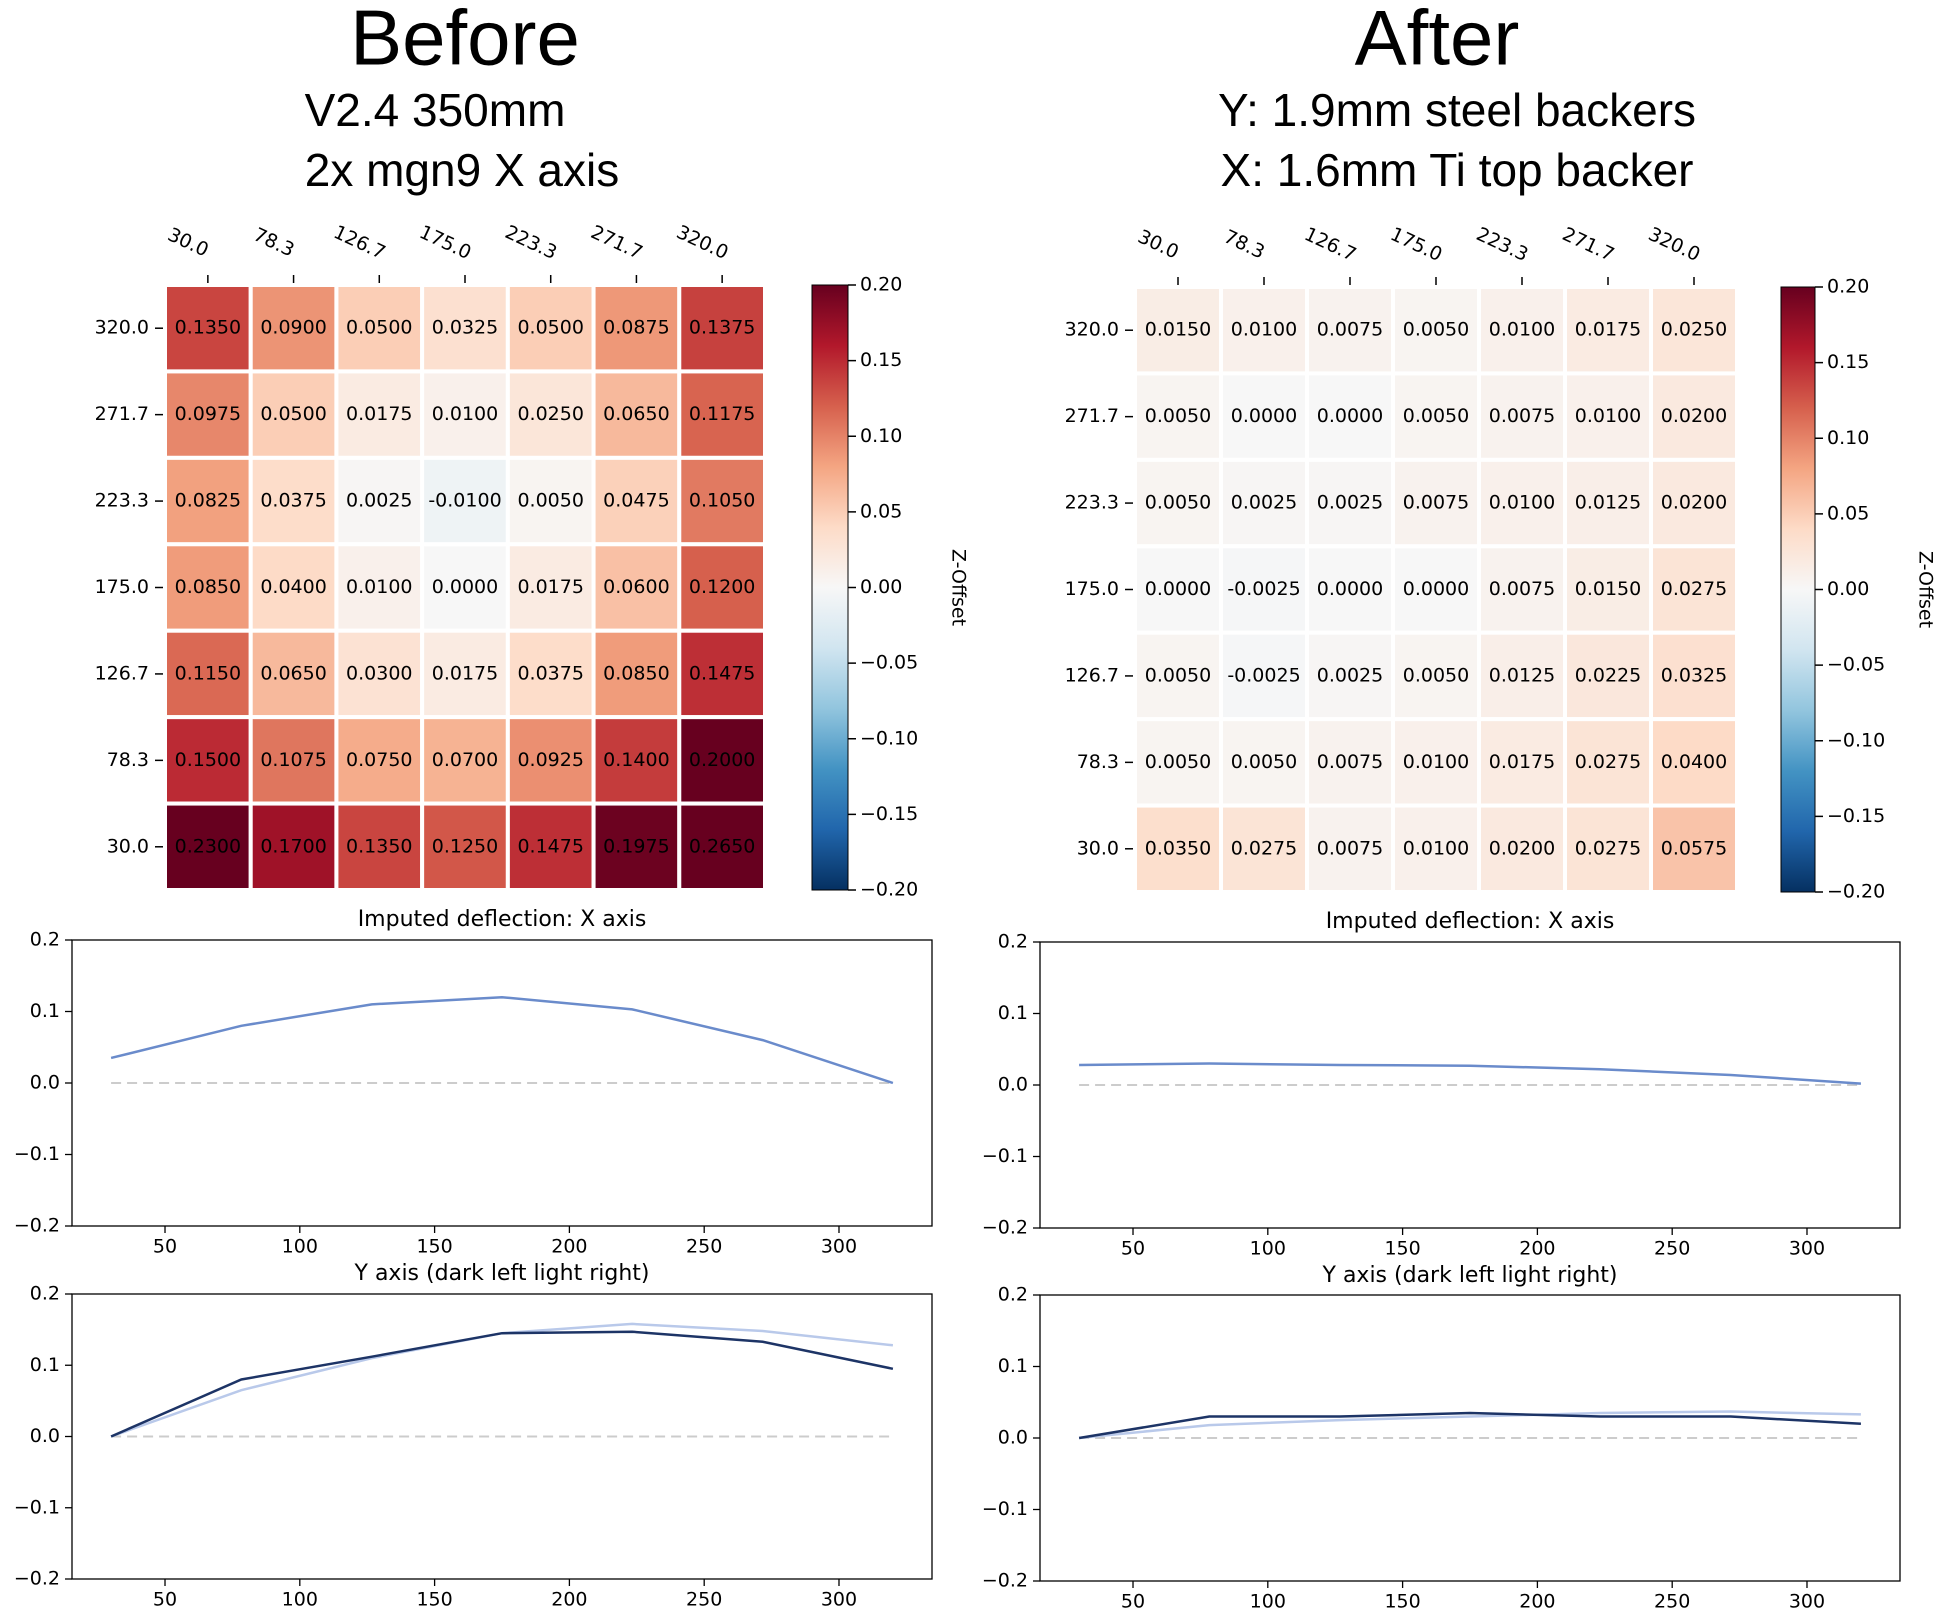 This screenshot has height=1620, width=1938. What do you see at coordinates (1856, 740) in the screenshot?
I see `colorbar-tick-label: −0.10` at bounding box center [1856, 740].